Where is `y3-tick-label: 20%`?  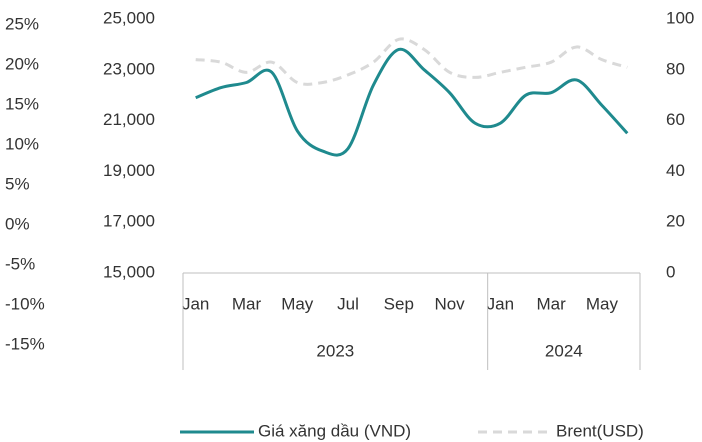 y3-tick-label: 20% is located at coordinates (22, 63).